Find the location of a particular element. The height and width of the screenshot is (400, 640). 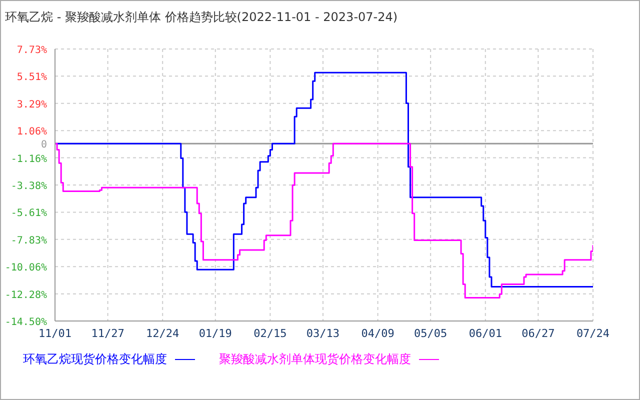

y-tick-label: -10.06% is located at coordinates (25, 268).